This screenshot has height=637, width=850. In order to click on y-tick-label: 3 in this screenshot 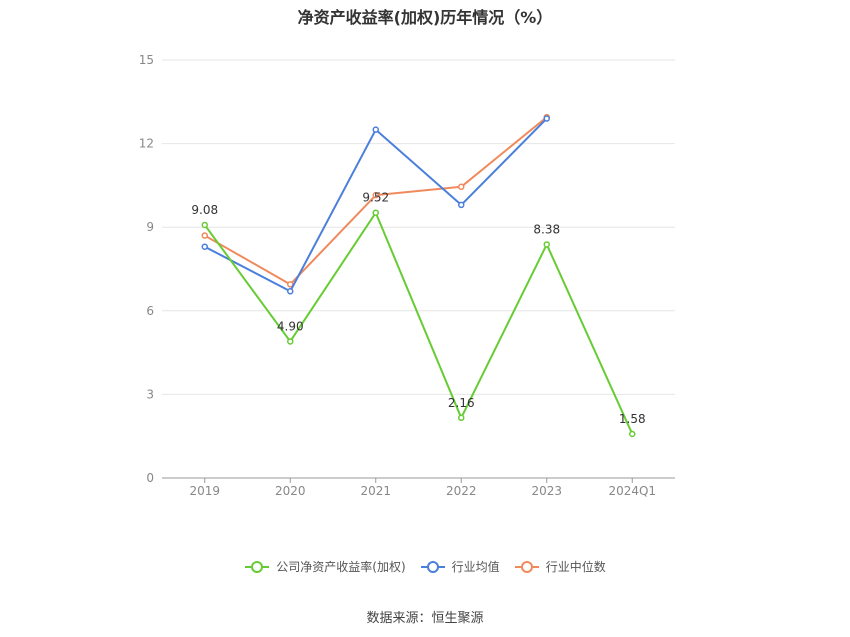, I will do `click(150, 394)`.